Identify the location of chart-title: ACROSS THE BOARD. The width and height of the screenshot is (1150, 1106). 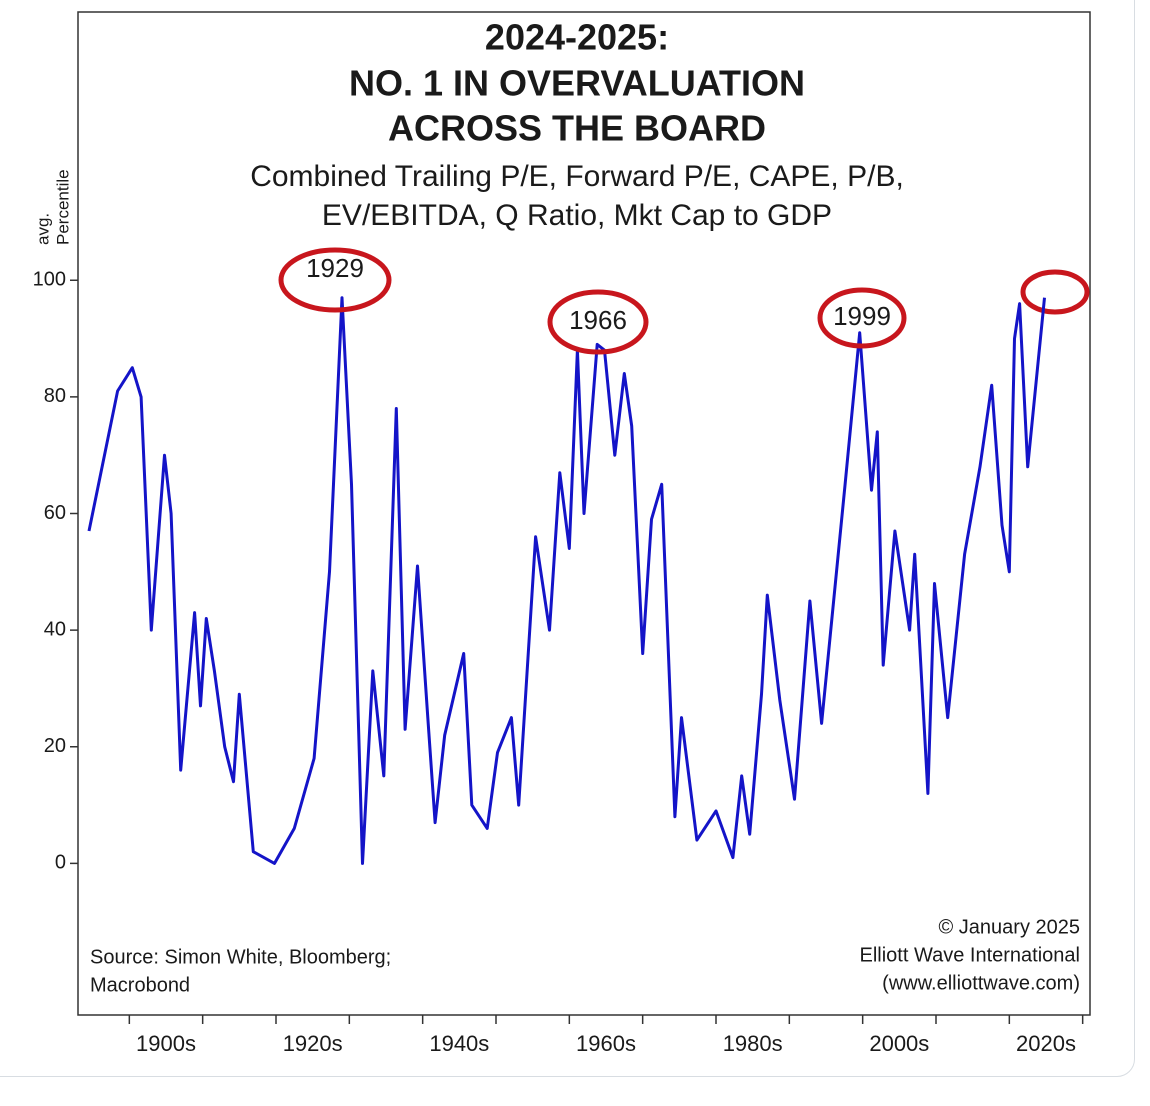
(577, 128).